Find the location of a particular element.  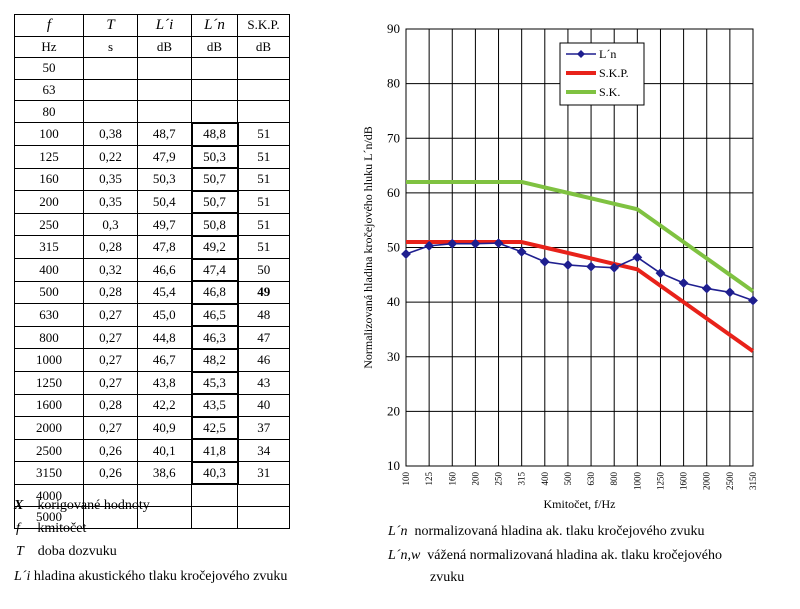

table-row: 500 0,28 45,4 46,8 49 is located at coordinates (152, 292).